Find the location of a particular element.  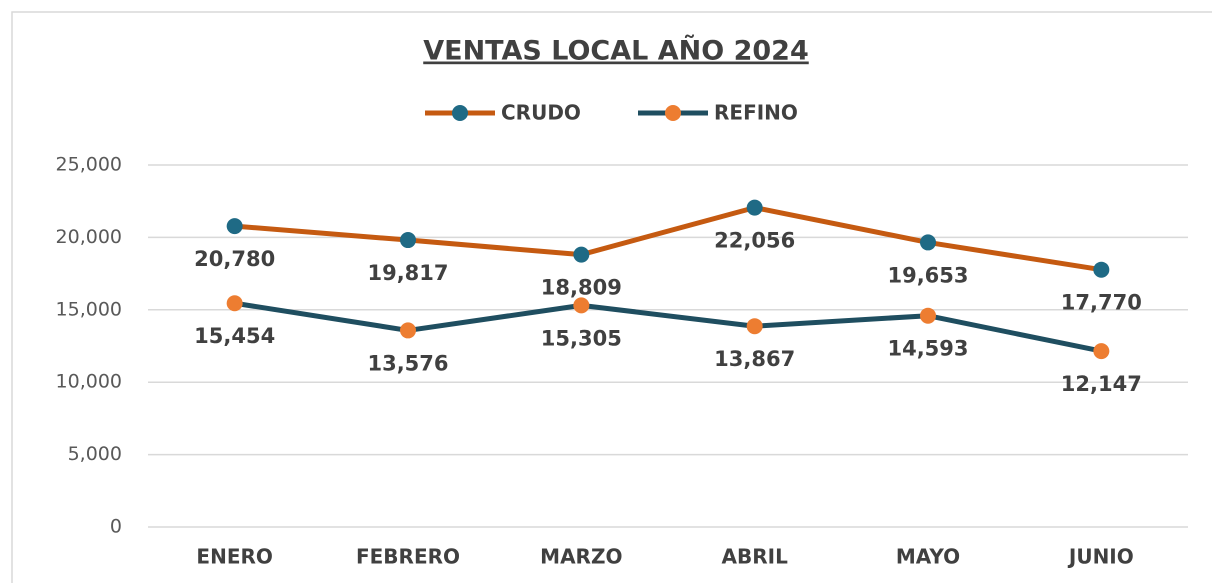

y-tick-label: 5,000 is located at coordinates (95, 454).